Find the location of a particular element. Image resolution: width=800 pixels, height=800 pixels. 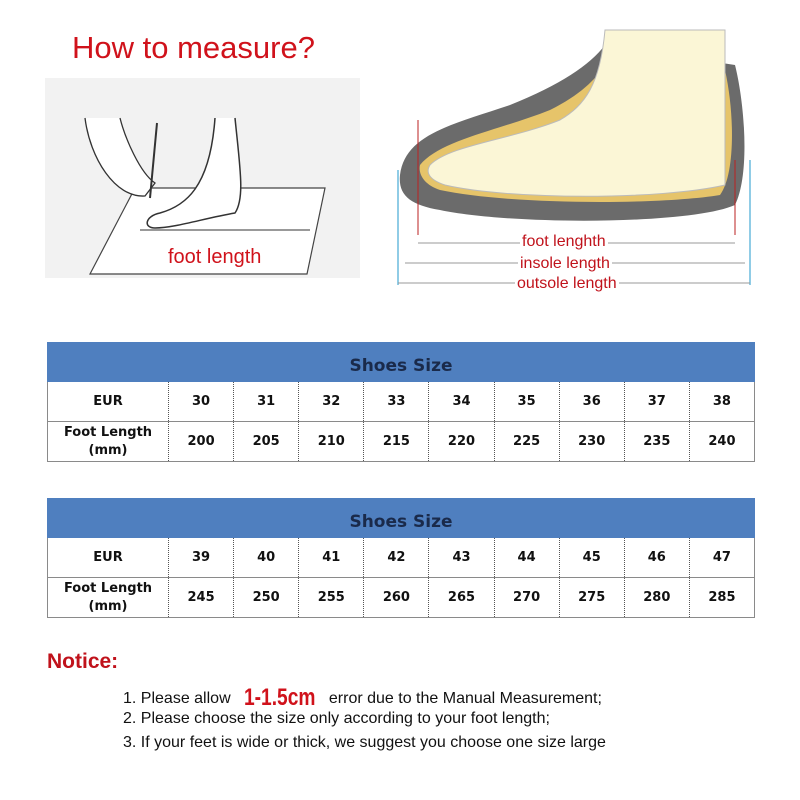

insole-length-label: insole length is located at coordinates (565, 264).